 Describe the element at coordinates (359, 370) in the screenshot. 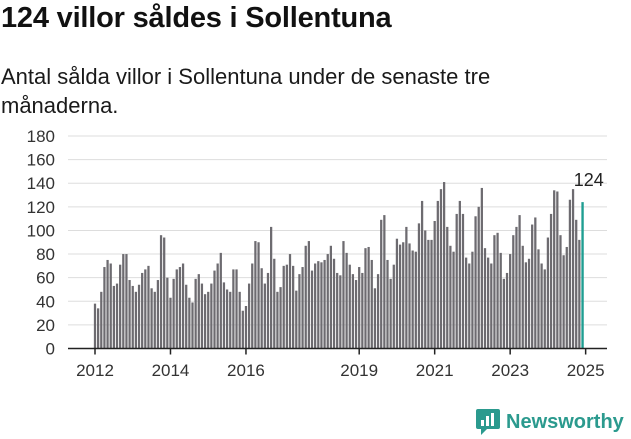

I see `x-tick-label: 2019` at that location.